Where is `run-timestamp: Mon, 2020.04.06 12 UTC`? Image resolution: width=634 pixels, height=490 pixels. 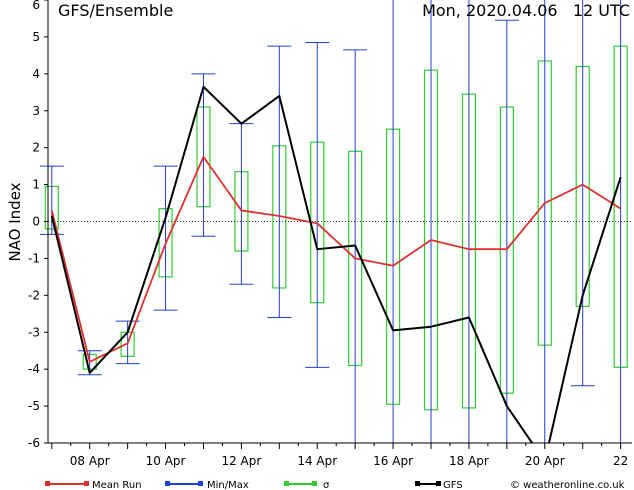 run-timestamp: Mon, 2020.04.06 12 UTC is located at coordinates (526, 10).